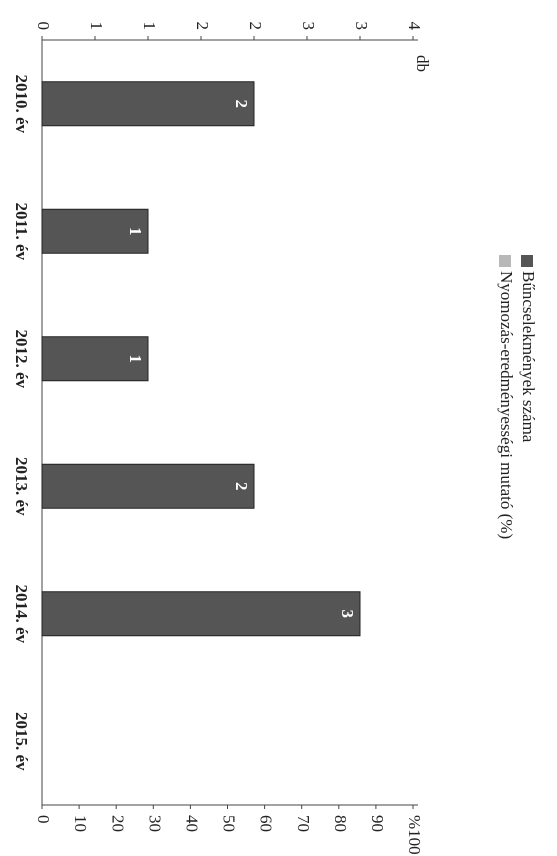  What do you see at coordinates (21, 358) in the screenshot?
I see `x-tick-label: 2012. év` at bounding box center [21, 358].